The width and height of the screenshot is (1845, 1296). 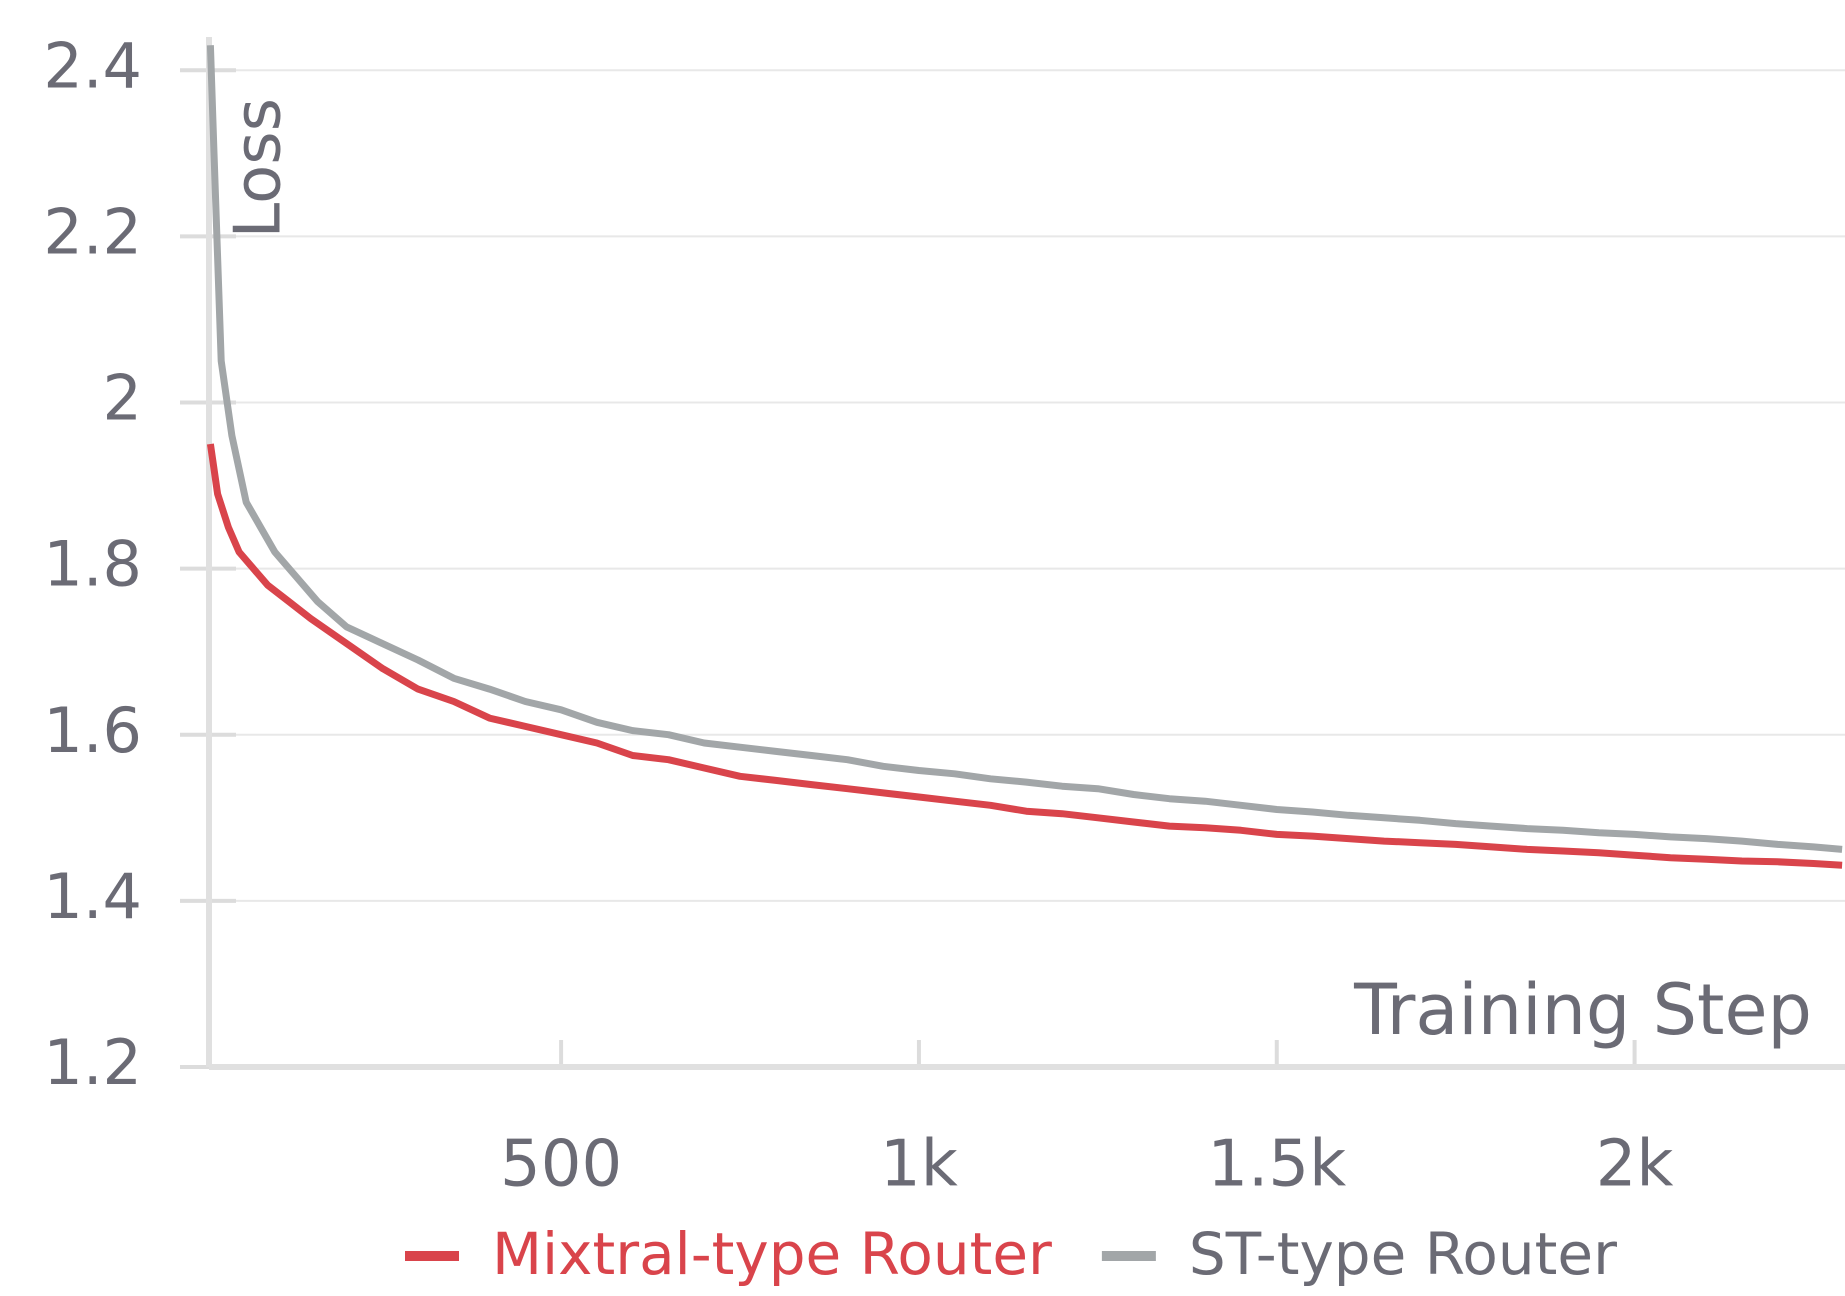 I want to click on y-tick-label: 1.4, so click(x=92, y=896).